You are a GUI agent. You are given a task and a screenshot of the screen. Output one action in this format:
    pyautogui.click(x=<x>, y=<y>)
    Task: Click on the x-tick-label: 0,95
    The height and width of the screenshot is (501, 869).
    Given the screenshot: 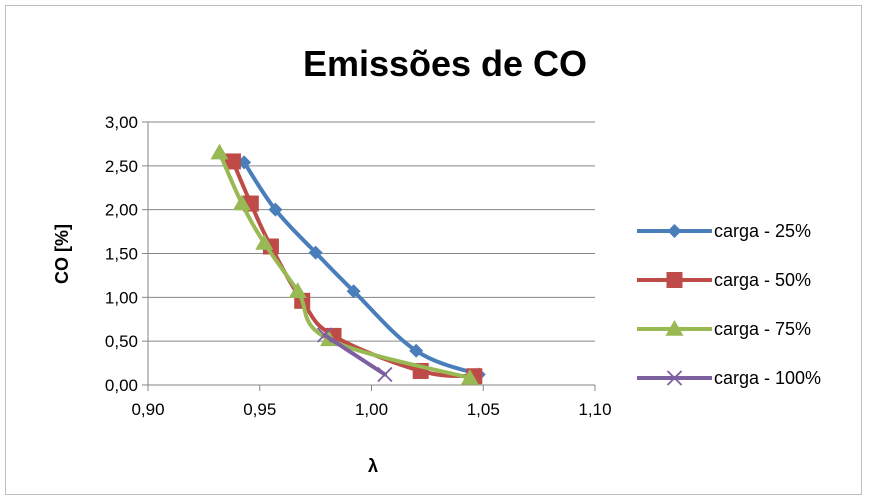 What is the action you would take?
    pyautogui.click(x=259, y=409)
    